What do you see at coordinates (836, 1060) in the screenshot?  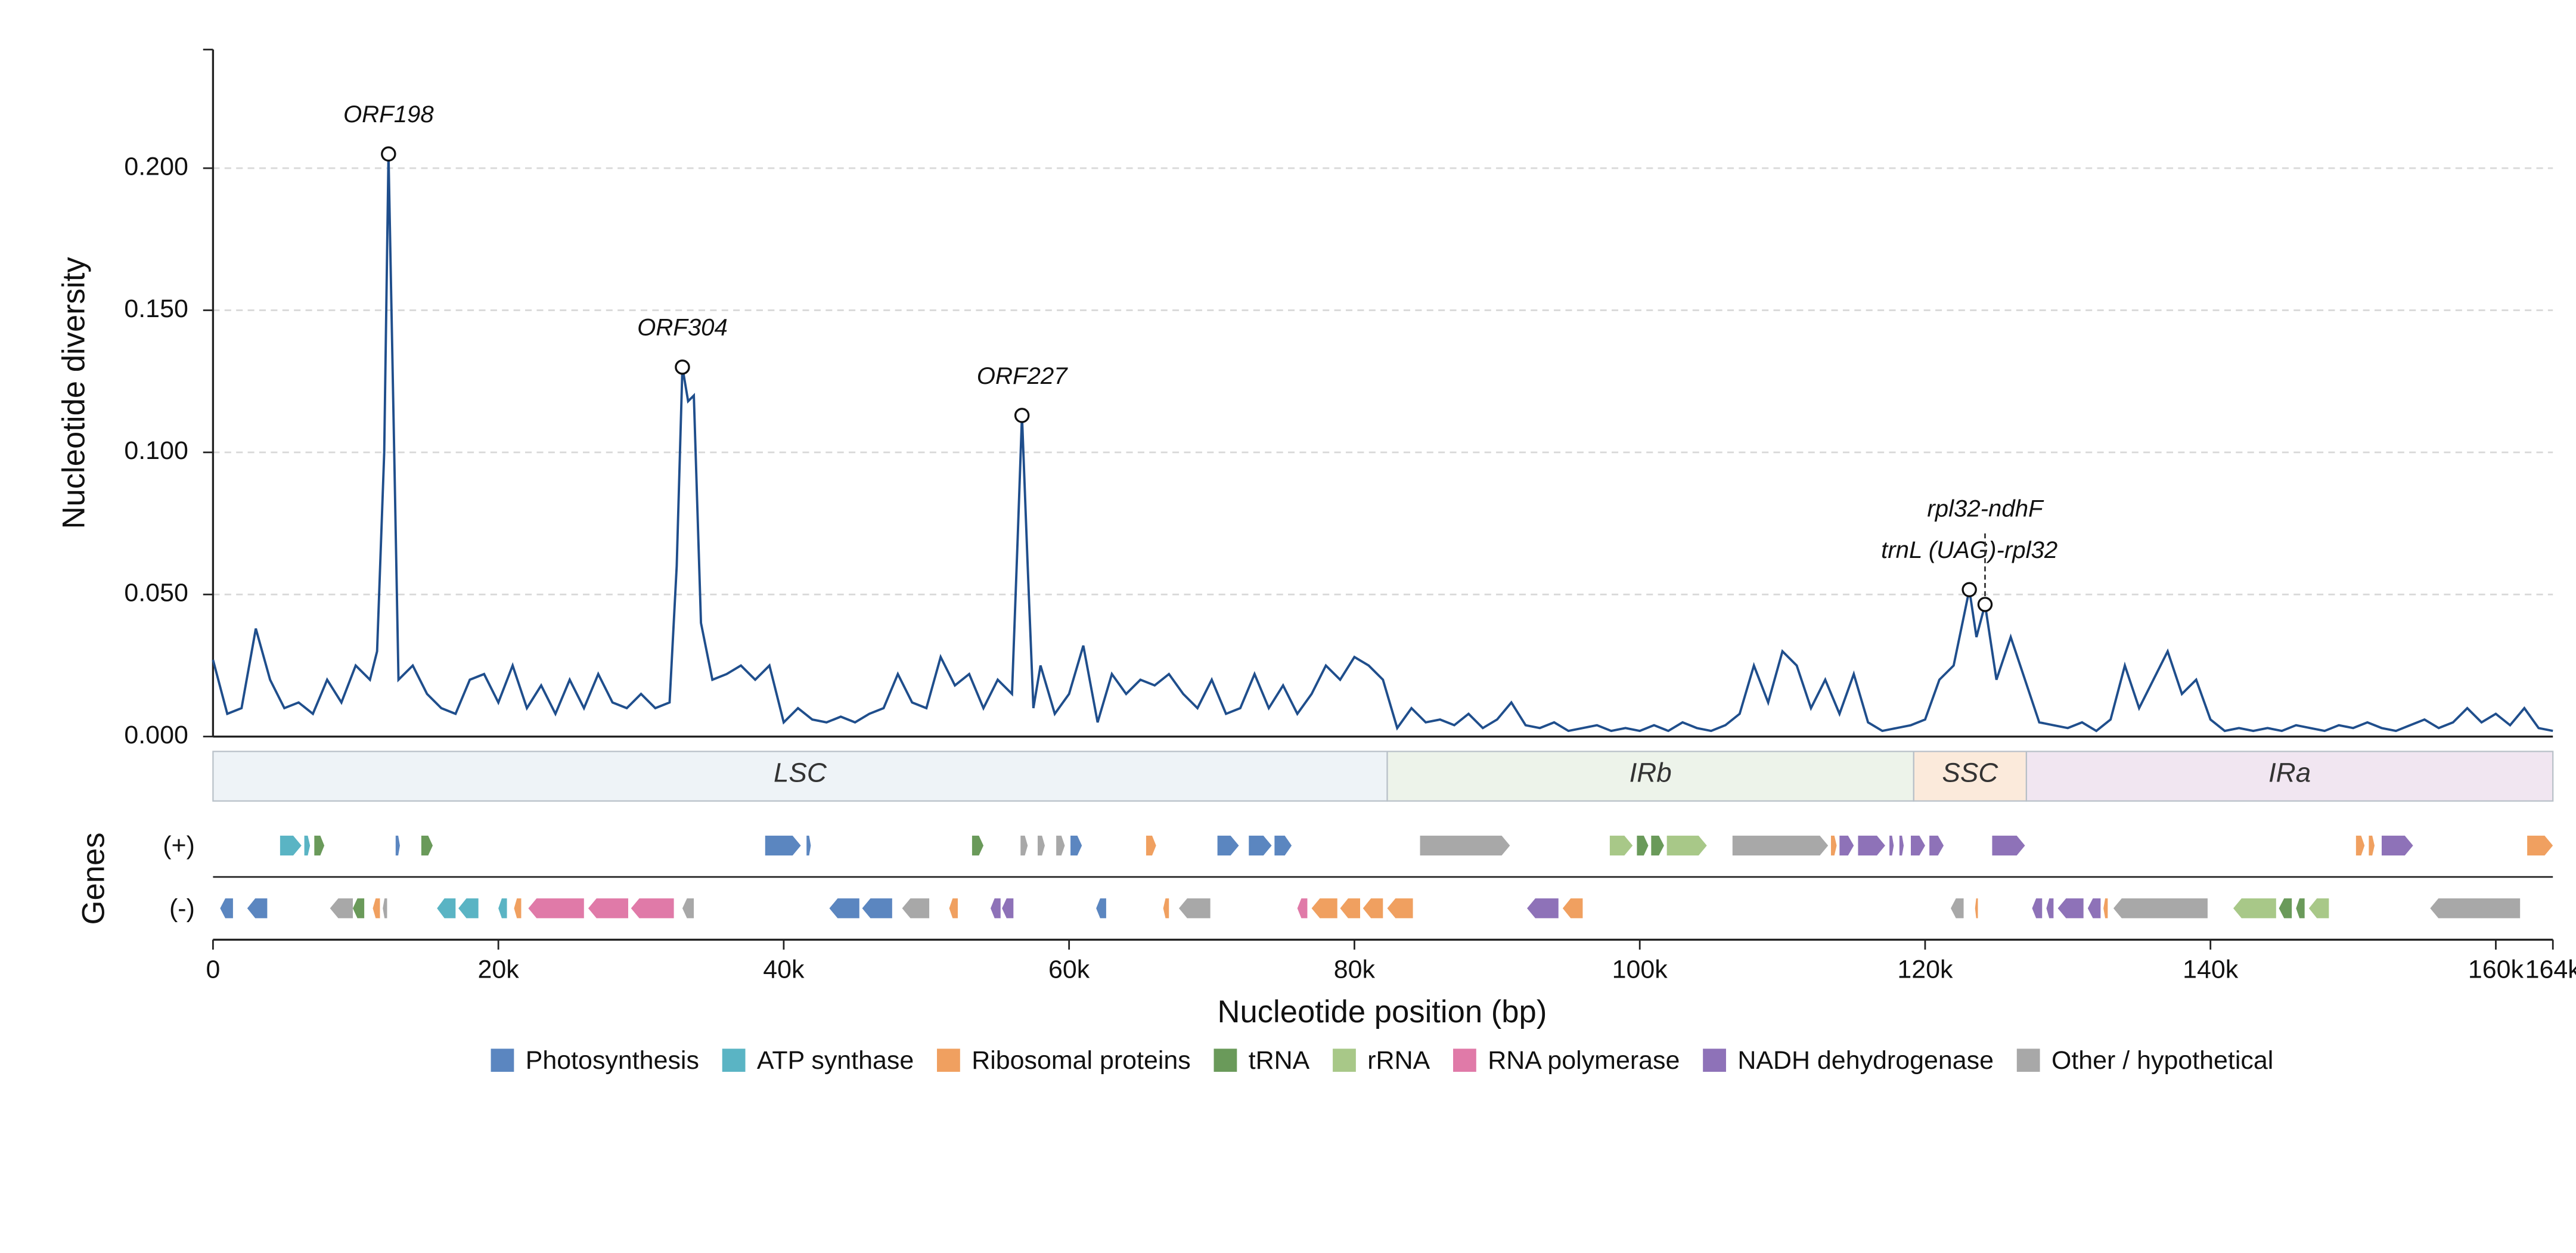 I see `legend-label: ATP synthase` at bounding box center [836, 1060].